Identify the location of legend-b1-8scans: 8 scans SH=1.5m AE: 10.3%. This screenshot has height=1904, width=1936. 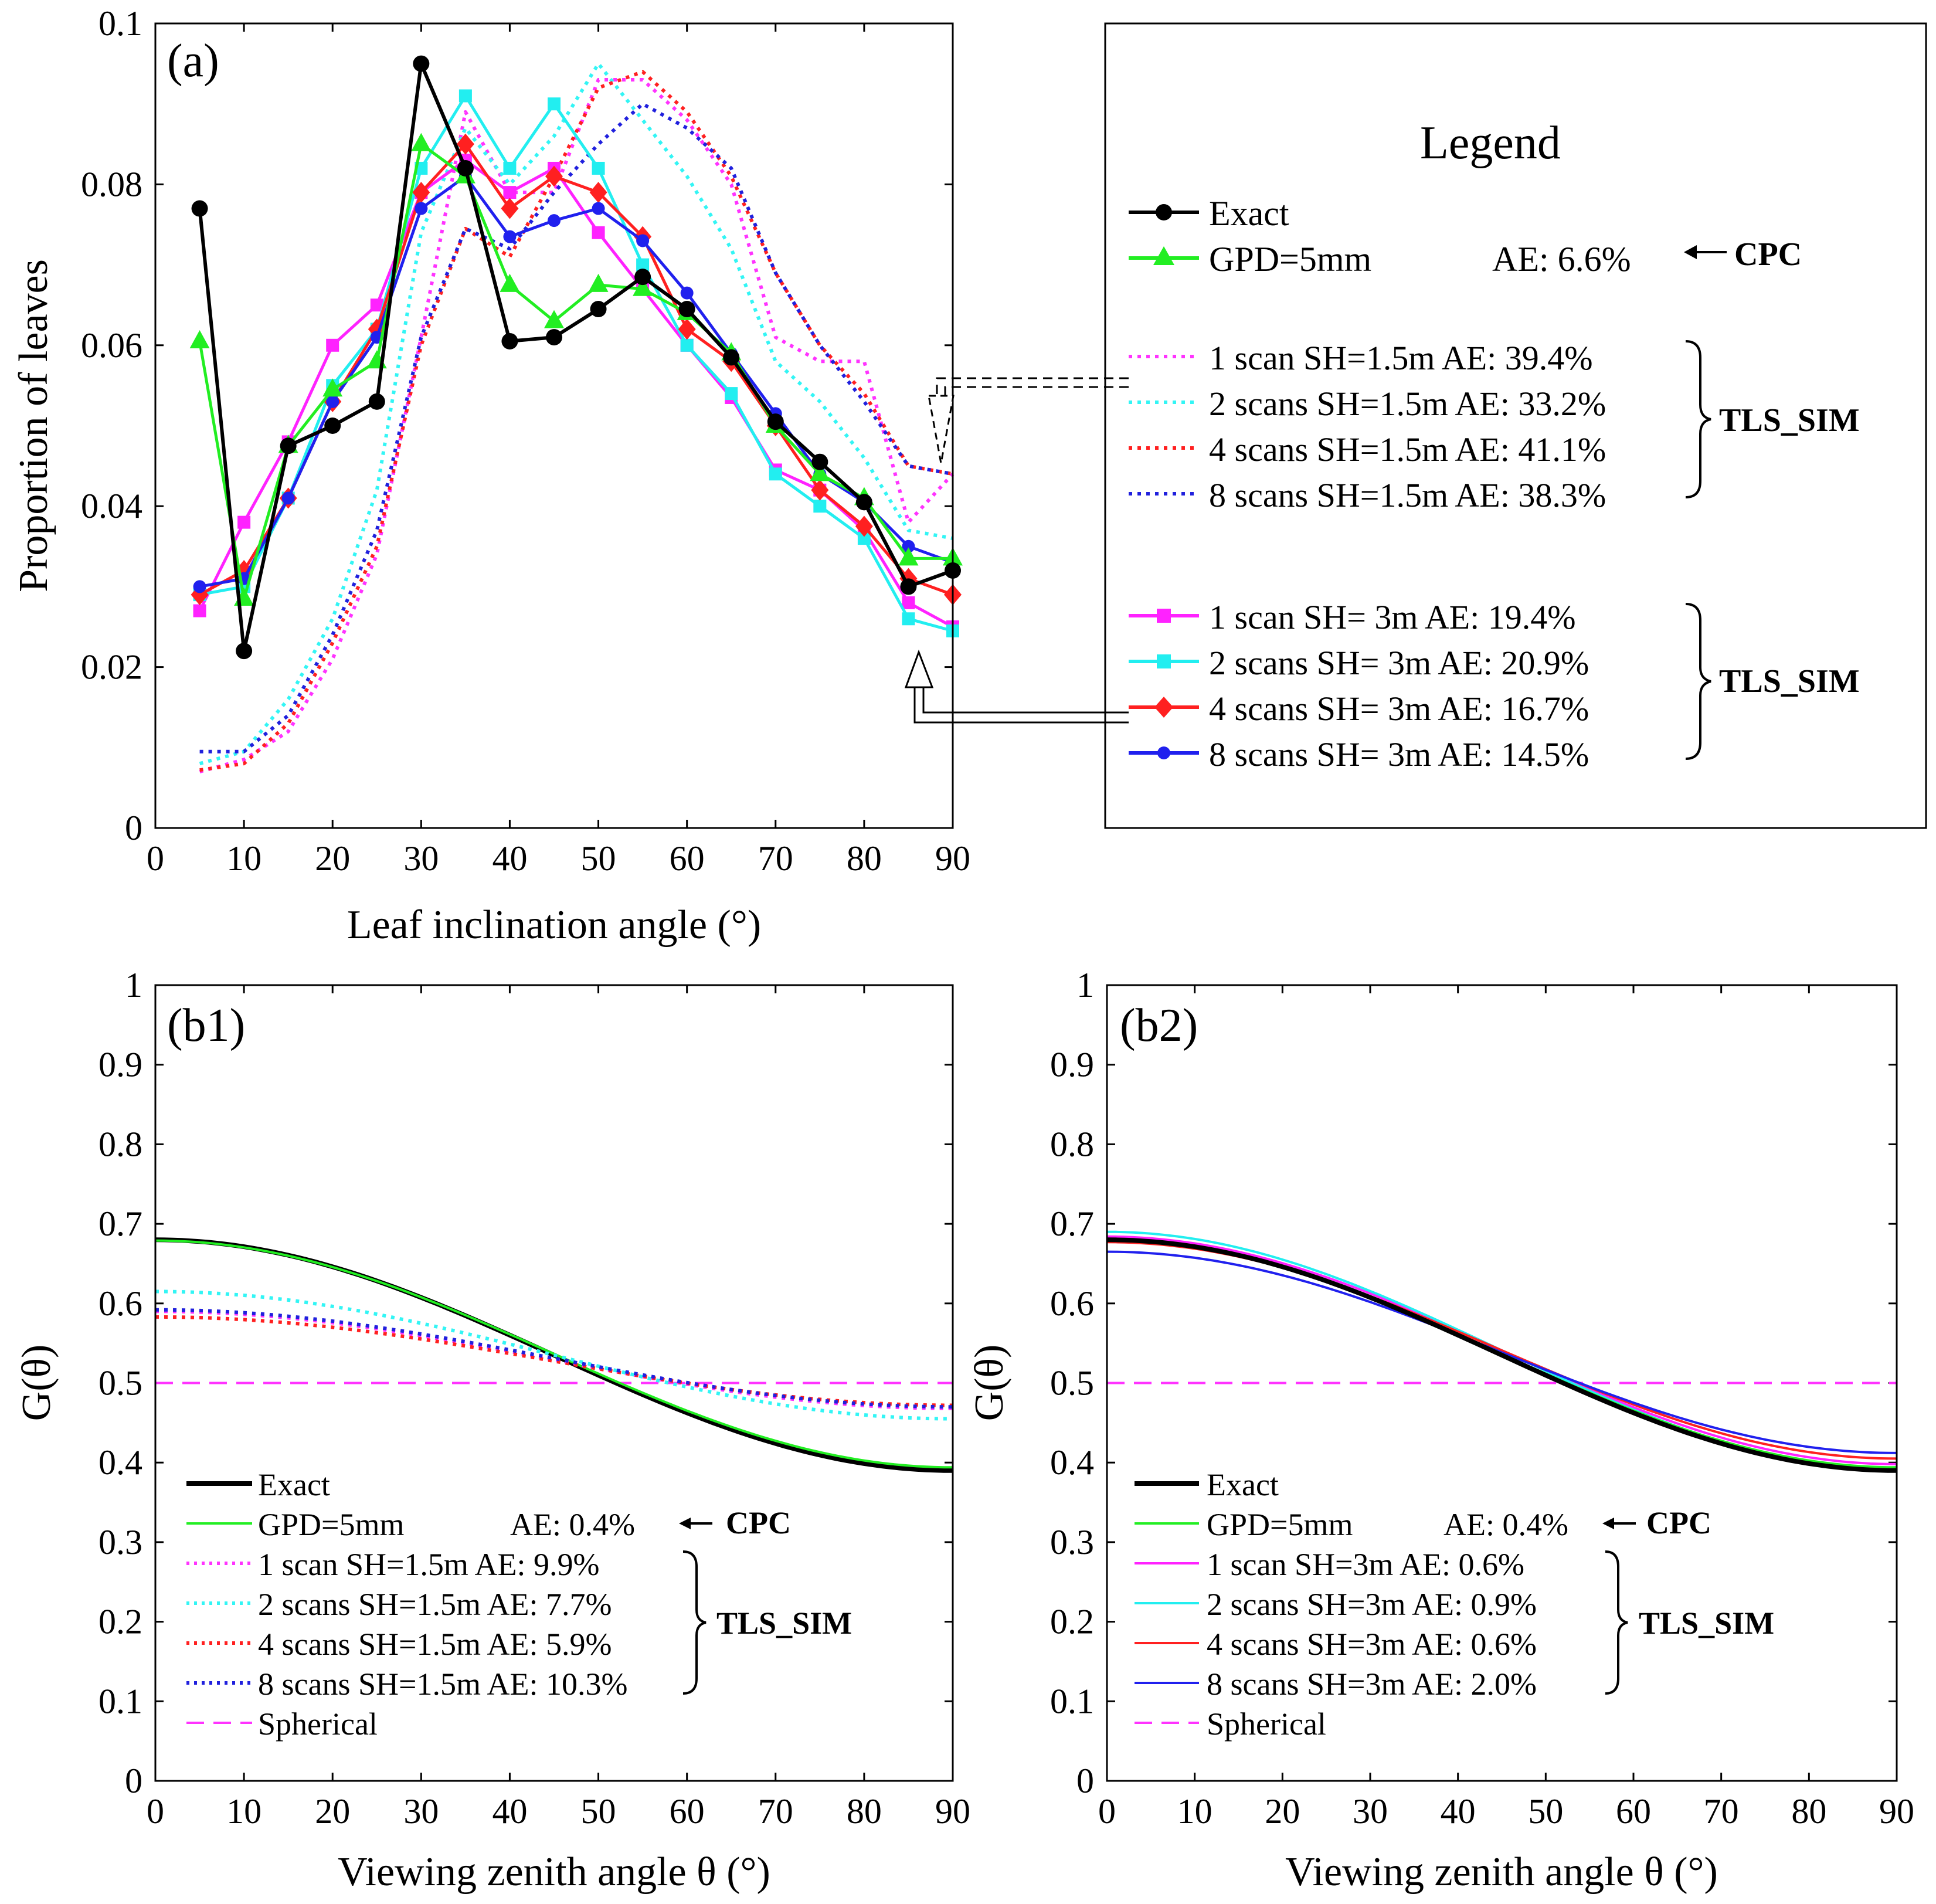
(442, 1684).